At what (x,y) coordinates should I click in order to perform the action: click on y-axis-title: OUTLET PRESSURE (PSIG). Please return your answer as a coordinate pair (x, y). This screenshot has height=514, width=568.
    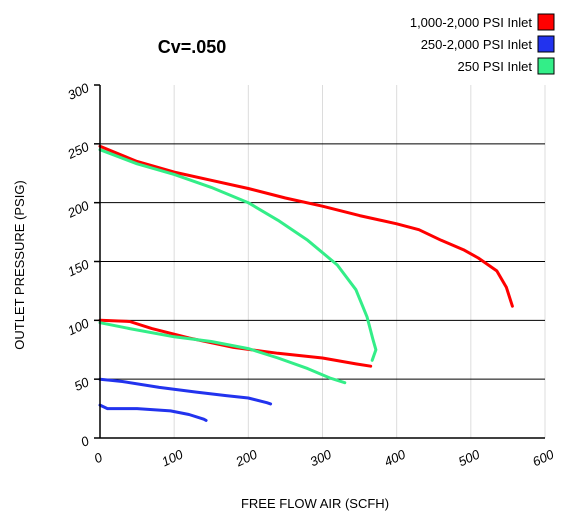
    Looking at the image, I should click on (19, 265).